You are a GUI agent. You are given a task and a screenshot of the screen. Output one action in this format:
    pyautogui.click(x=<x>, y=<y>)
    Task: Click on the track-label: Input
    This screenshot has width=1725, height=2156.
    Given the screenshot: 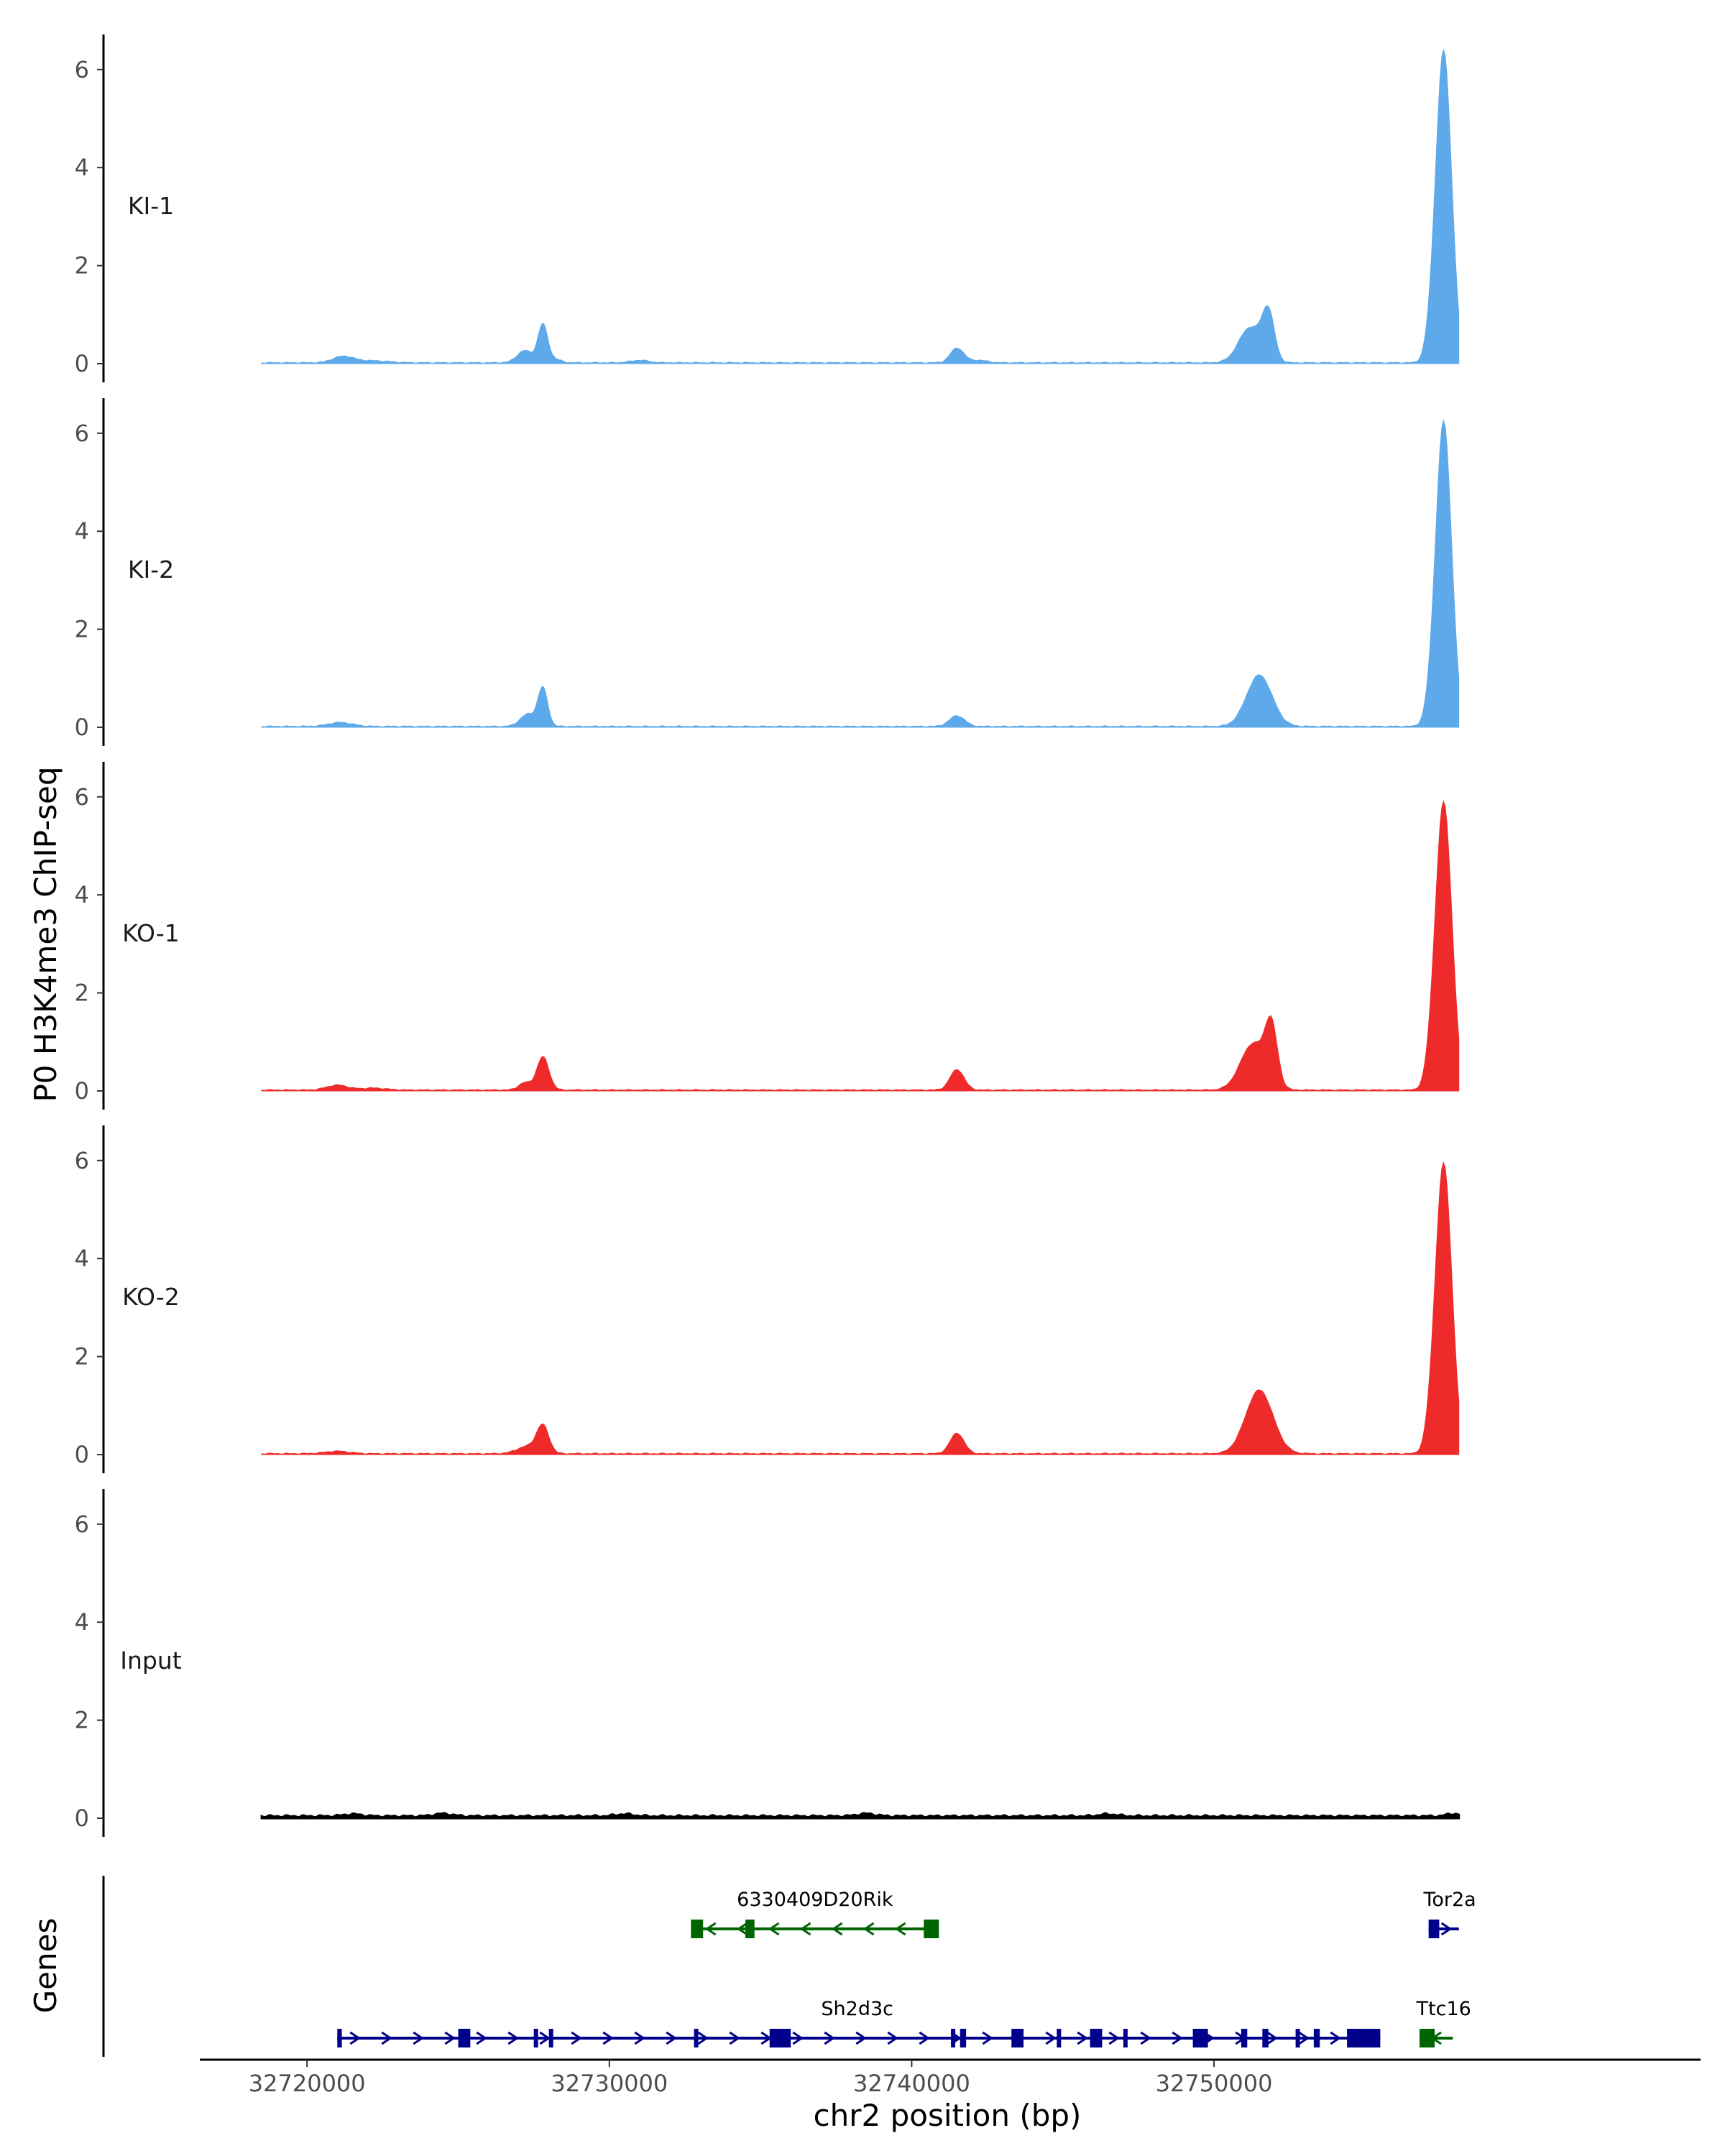 What is the action you would take?
    pyautogui.click(x=151, y=1660)
    